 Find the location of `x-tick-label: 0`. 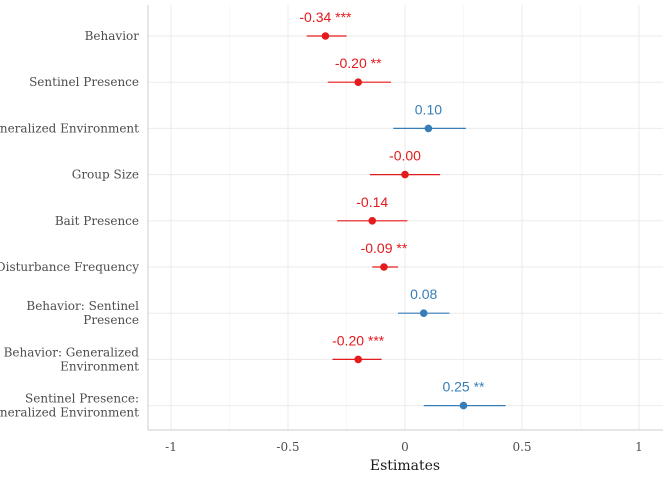

x-tick-label: 0 is located at coordinates (405, 447).